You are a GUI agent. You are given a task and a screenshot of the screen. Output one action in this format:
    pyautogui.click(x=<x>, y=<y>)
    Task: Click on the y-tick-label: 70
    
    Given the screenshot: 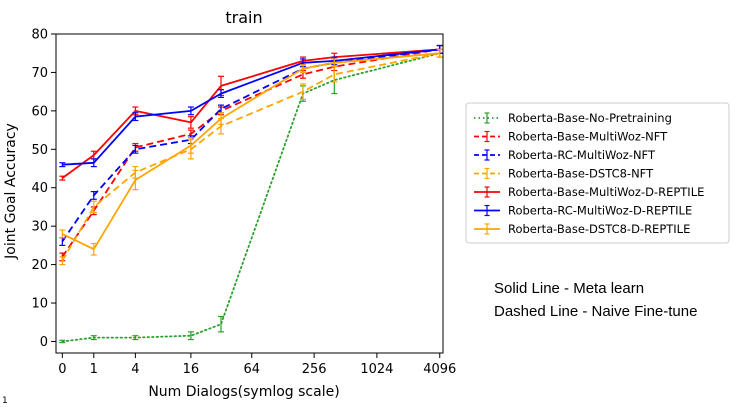 What is the action you would take?
    pyautogui.click(x=39, y=73)
    